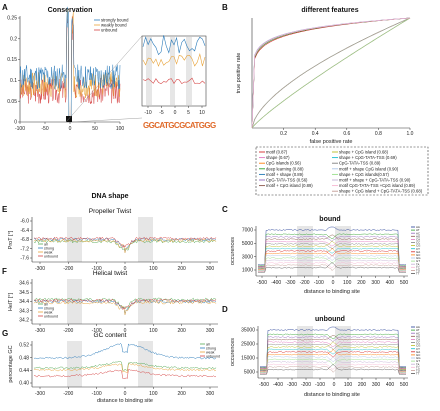 The image size is (440, 411). Describe the element at coordinates (24, 384) in the screenshot. I see `y-tick-label: 0.40` at that location.